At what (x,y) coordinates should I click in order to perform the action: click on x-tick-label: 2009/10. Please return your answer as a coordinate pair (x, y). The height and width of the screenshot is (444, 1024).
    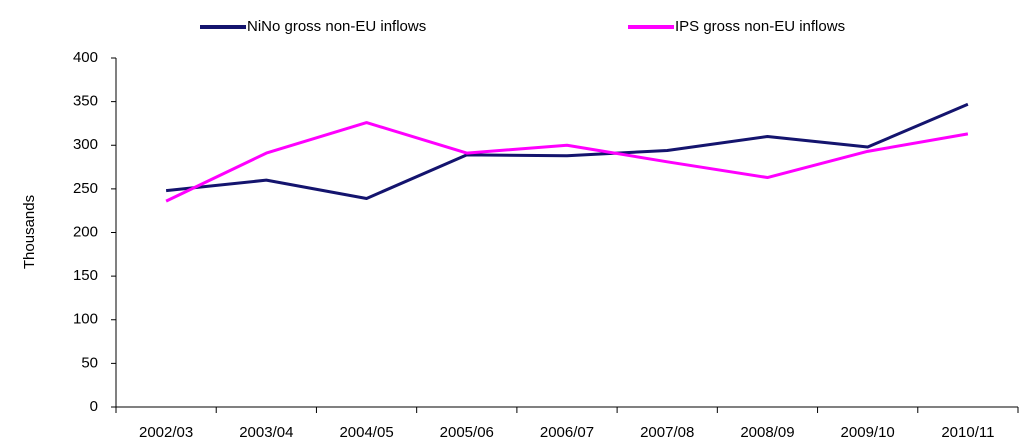
    Looking at the image, I should click on (868, 432).